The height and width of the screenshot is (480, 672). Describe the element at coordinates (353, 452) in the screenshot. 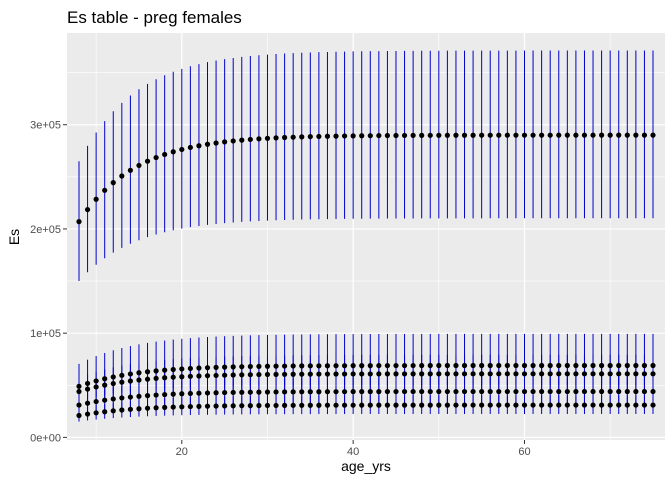

I see `x-tick-label: 40` at that location.